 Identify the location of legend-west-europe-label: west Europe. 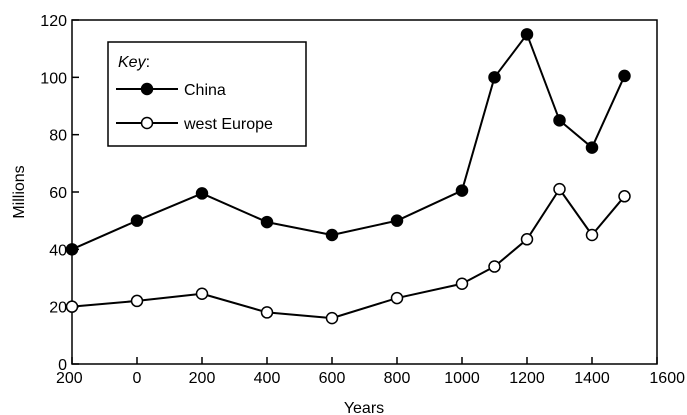
(228, 124).